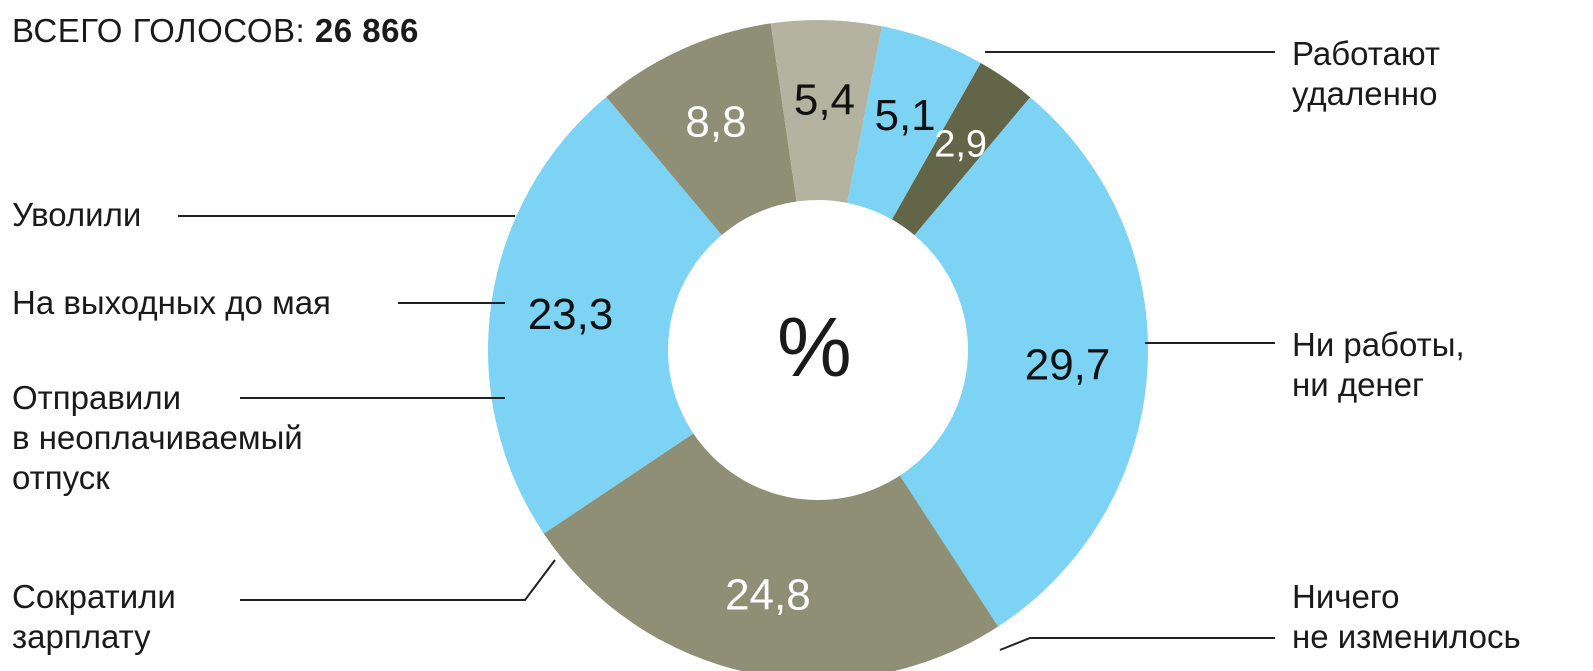  Describe the element at coordinates (768, 594) in the screenshot. I see `donut-value-label-2: 24,8` at that location.